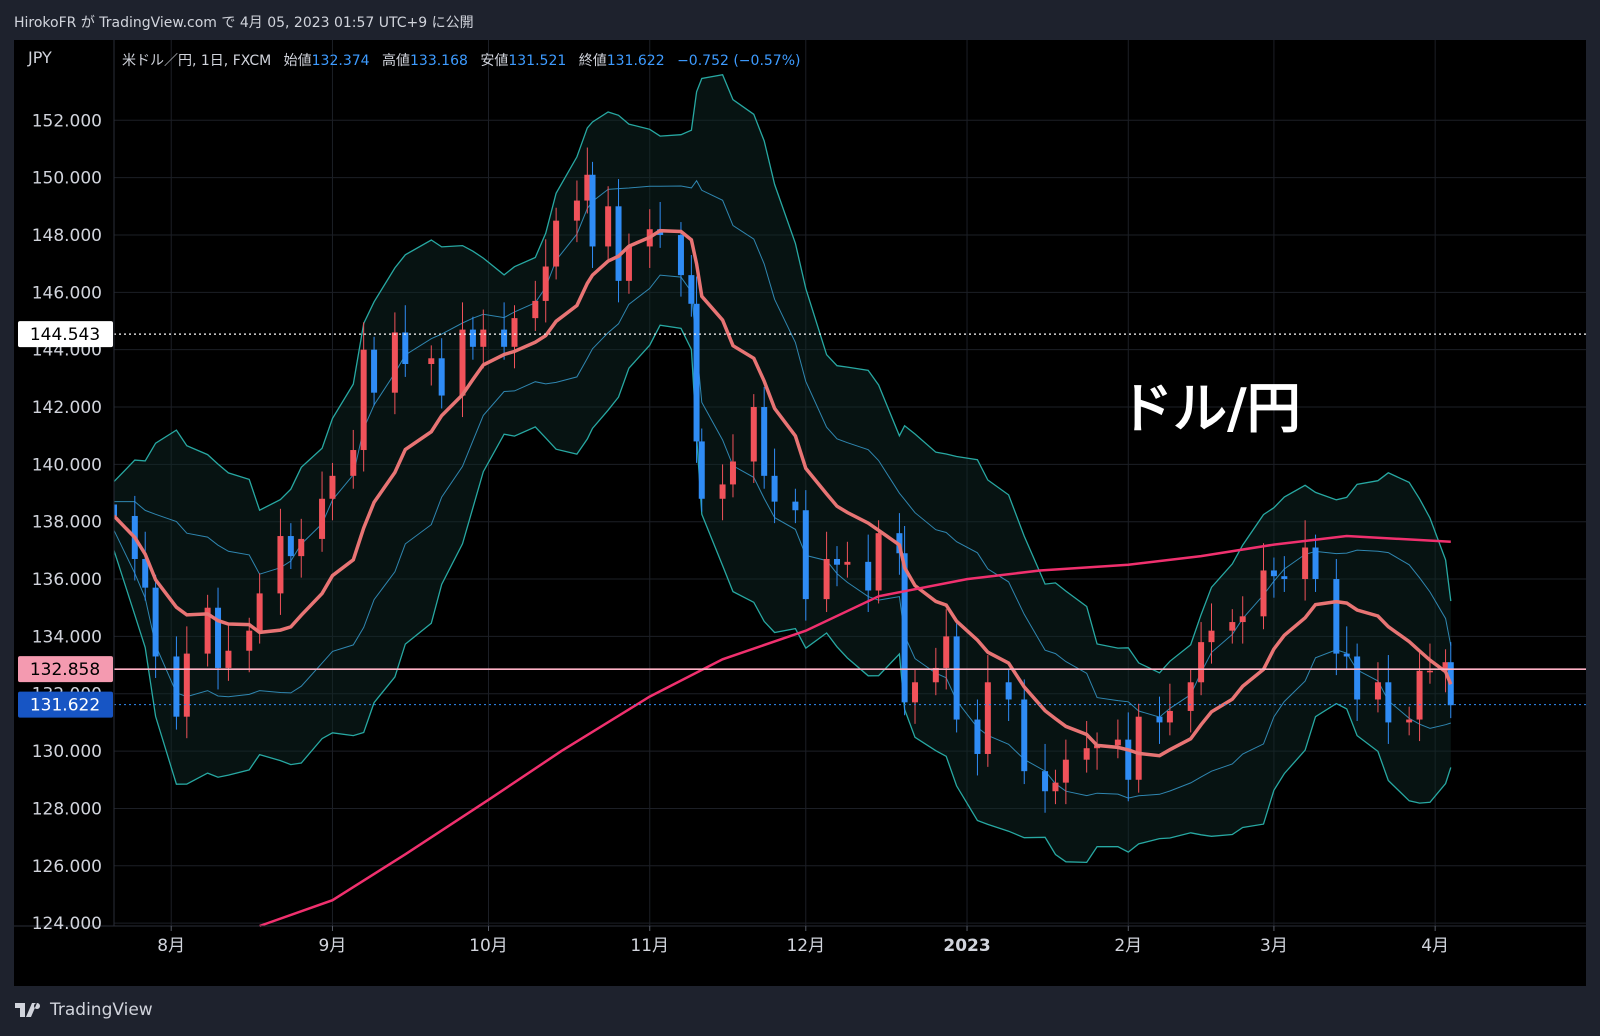  Describe the element at coordinates (636, 61) in the screenshot. I see `legend-close: 131.622` at that location.